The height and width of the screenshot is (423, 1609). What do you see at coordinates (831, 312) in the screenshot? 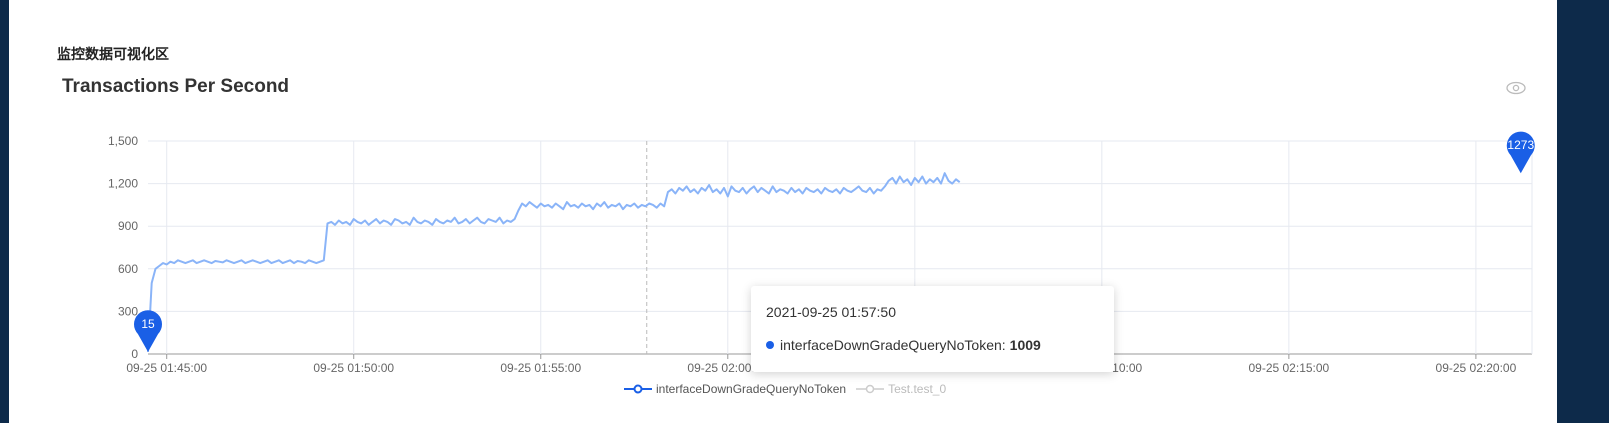
I see `tooltip-time: 2021-09-25 01:57:50` at bounding box center [831, 312].